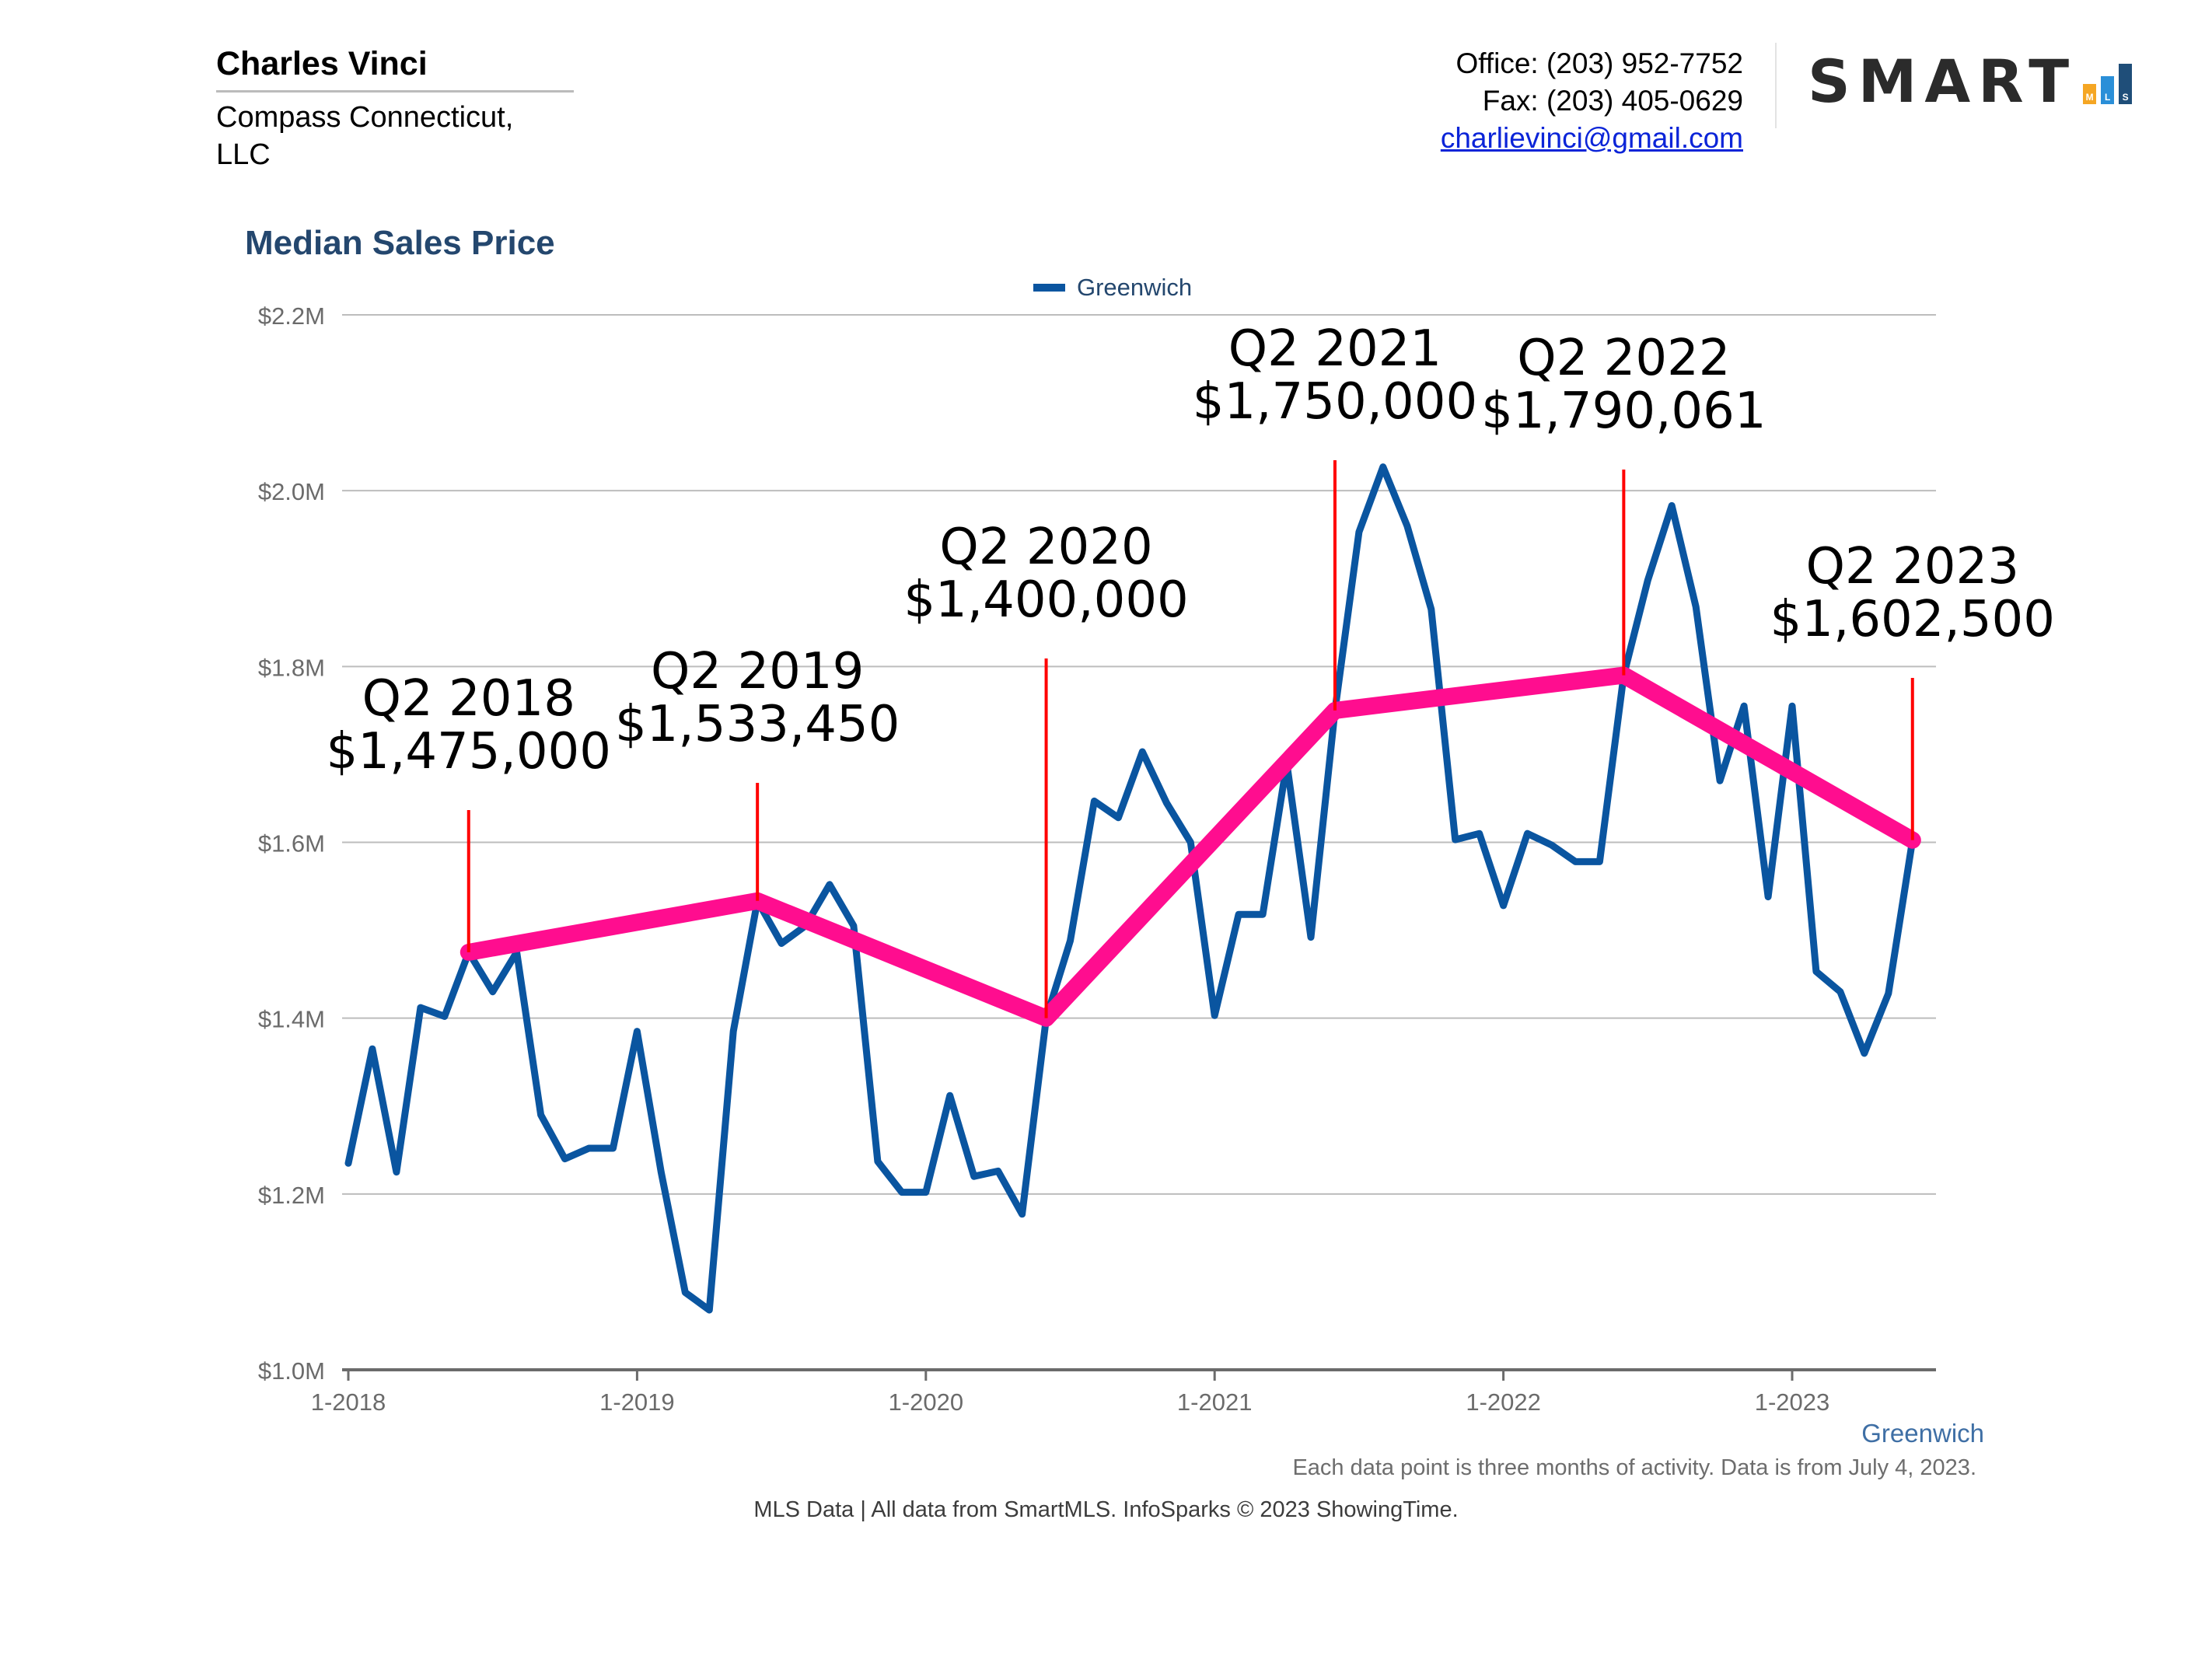  What do you see at coordinates (1922, 1433) in the screenshot?
I see `series-caption: Greenwich` at bounding box center [1922, 1433].